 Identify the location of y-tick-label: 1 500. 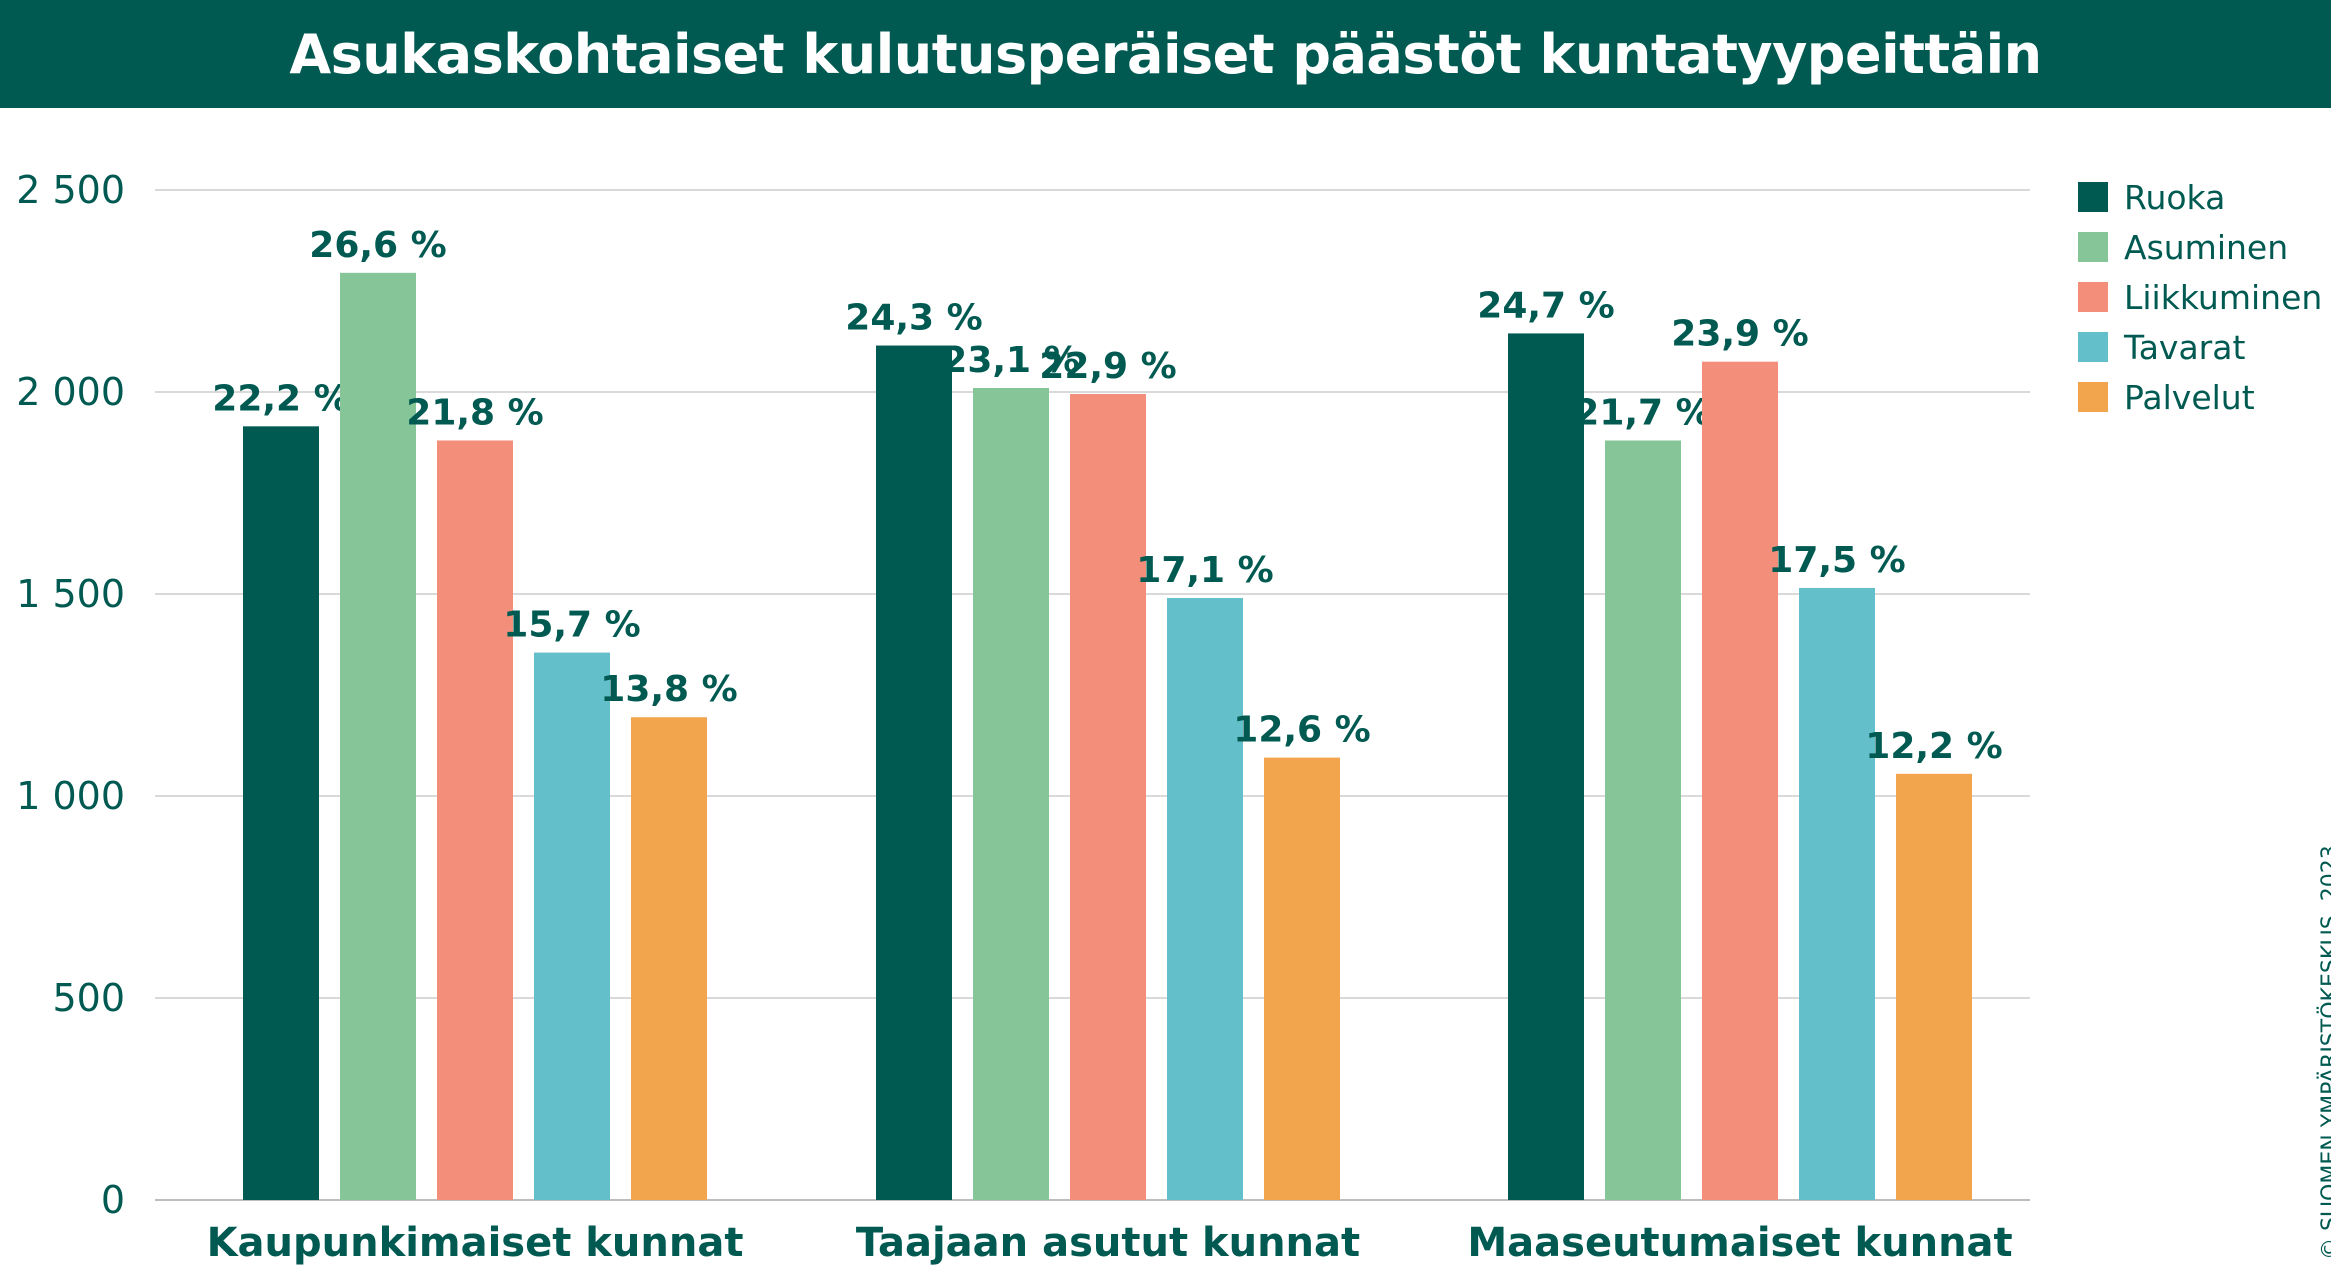
(70, 594).